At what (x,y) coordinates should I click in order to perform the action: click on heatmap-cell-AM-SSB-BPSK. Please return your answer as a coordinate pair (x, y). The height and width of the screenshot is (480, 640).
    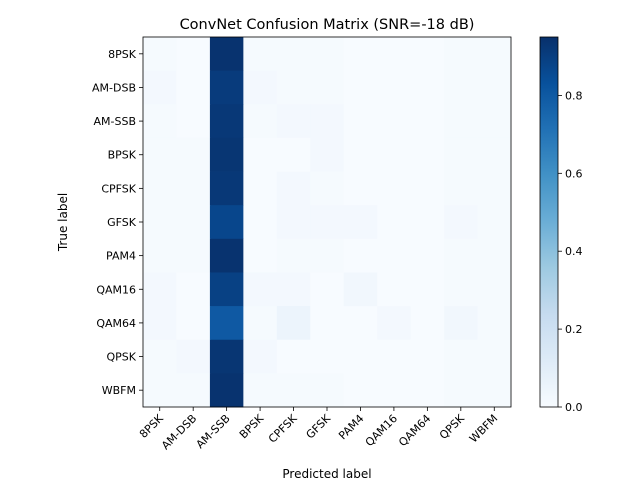
    Looking at the image, I should click on (260, 121).